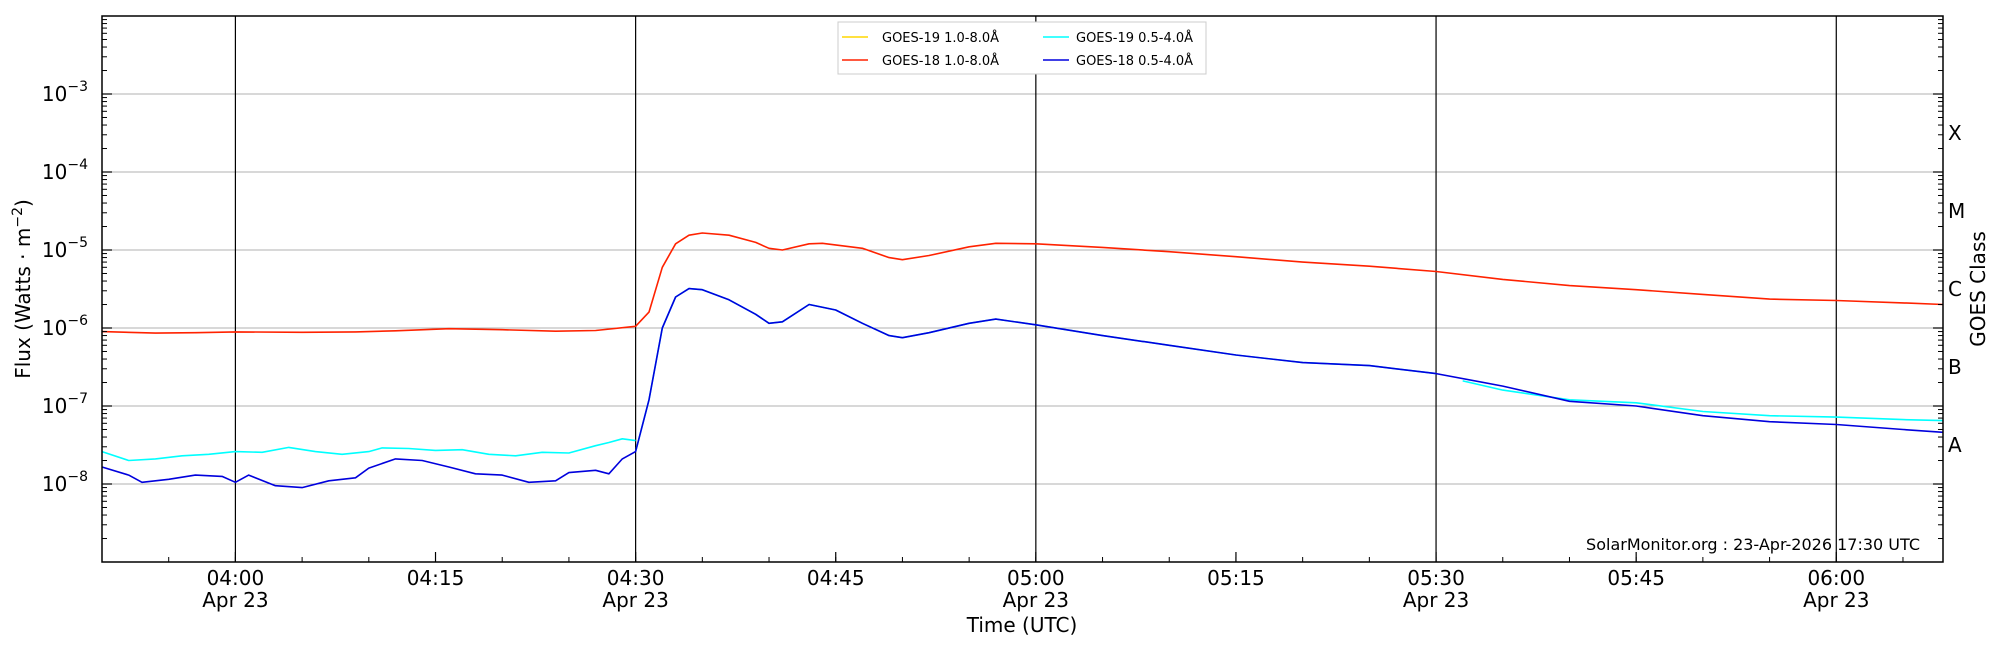 Image resolution: width=2000 pixels, height=650 pixels. What do you see at coordinates (1236, 578) in the screenshot?
I see `x-tick-time-label: 05:15` at bounding box center [1236, 578].